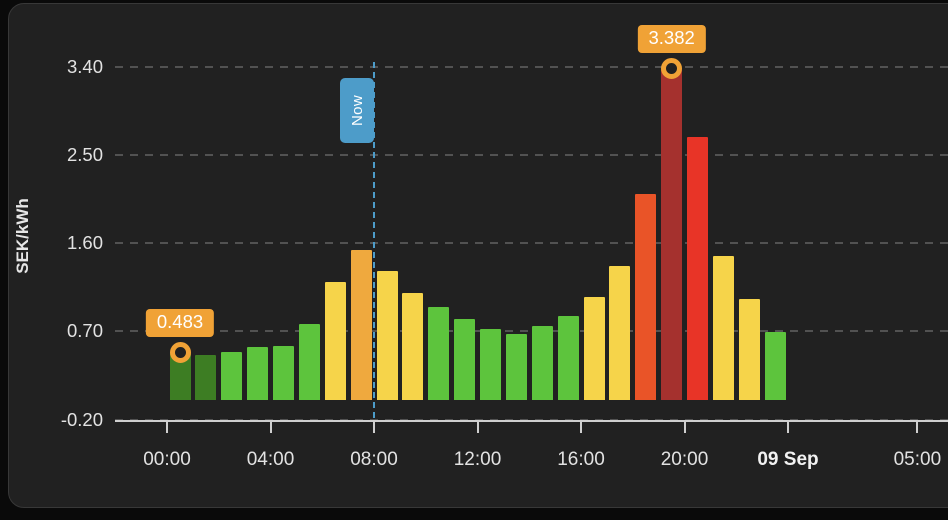 The width and height of the screenshot is (948, 520). I want to click on x-axis-tick-label: 08:00, so click(374, 459).